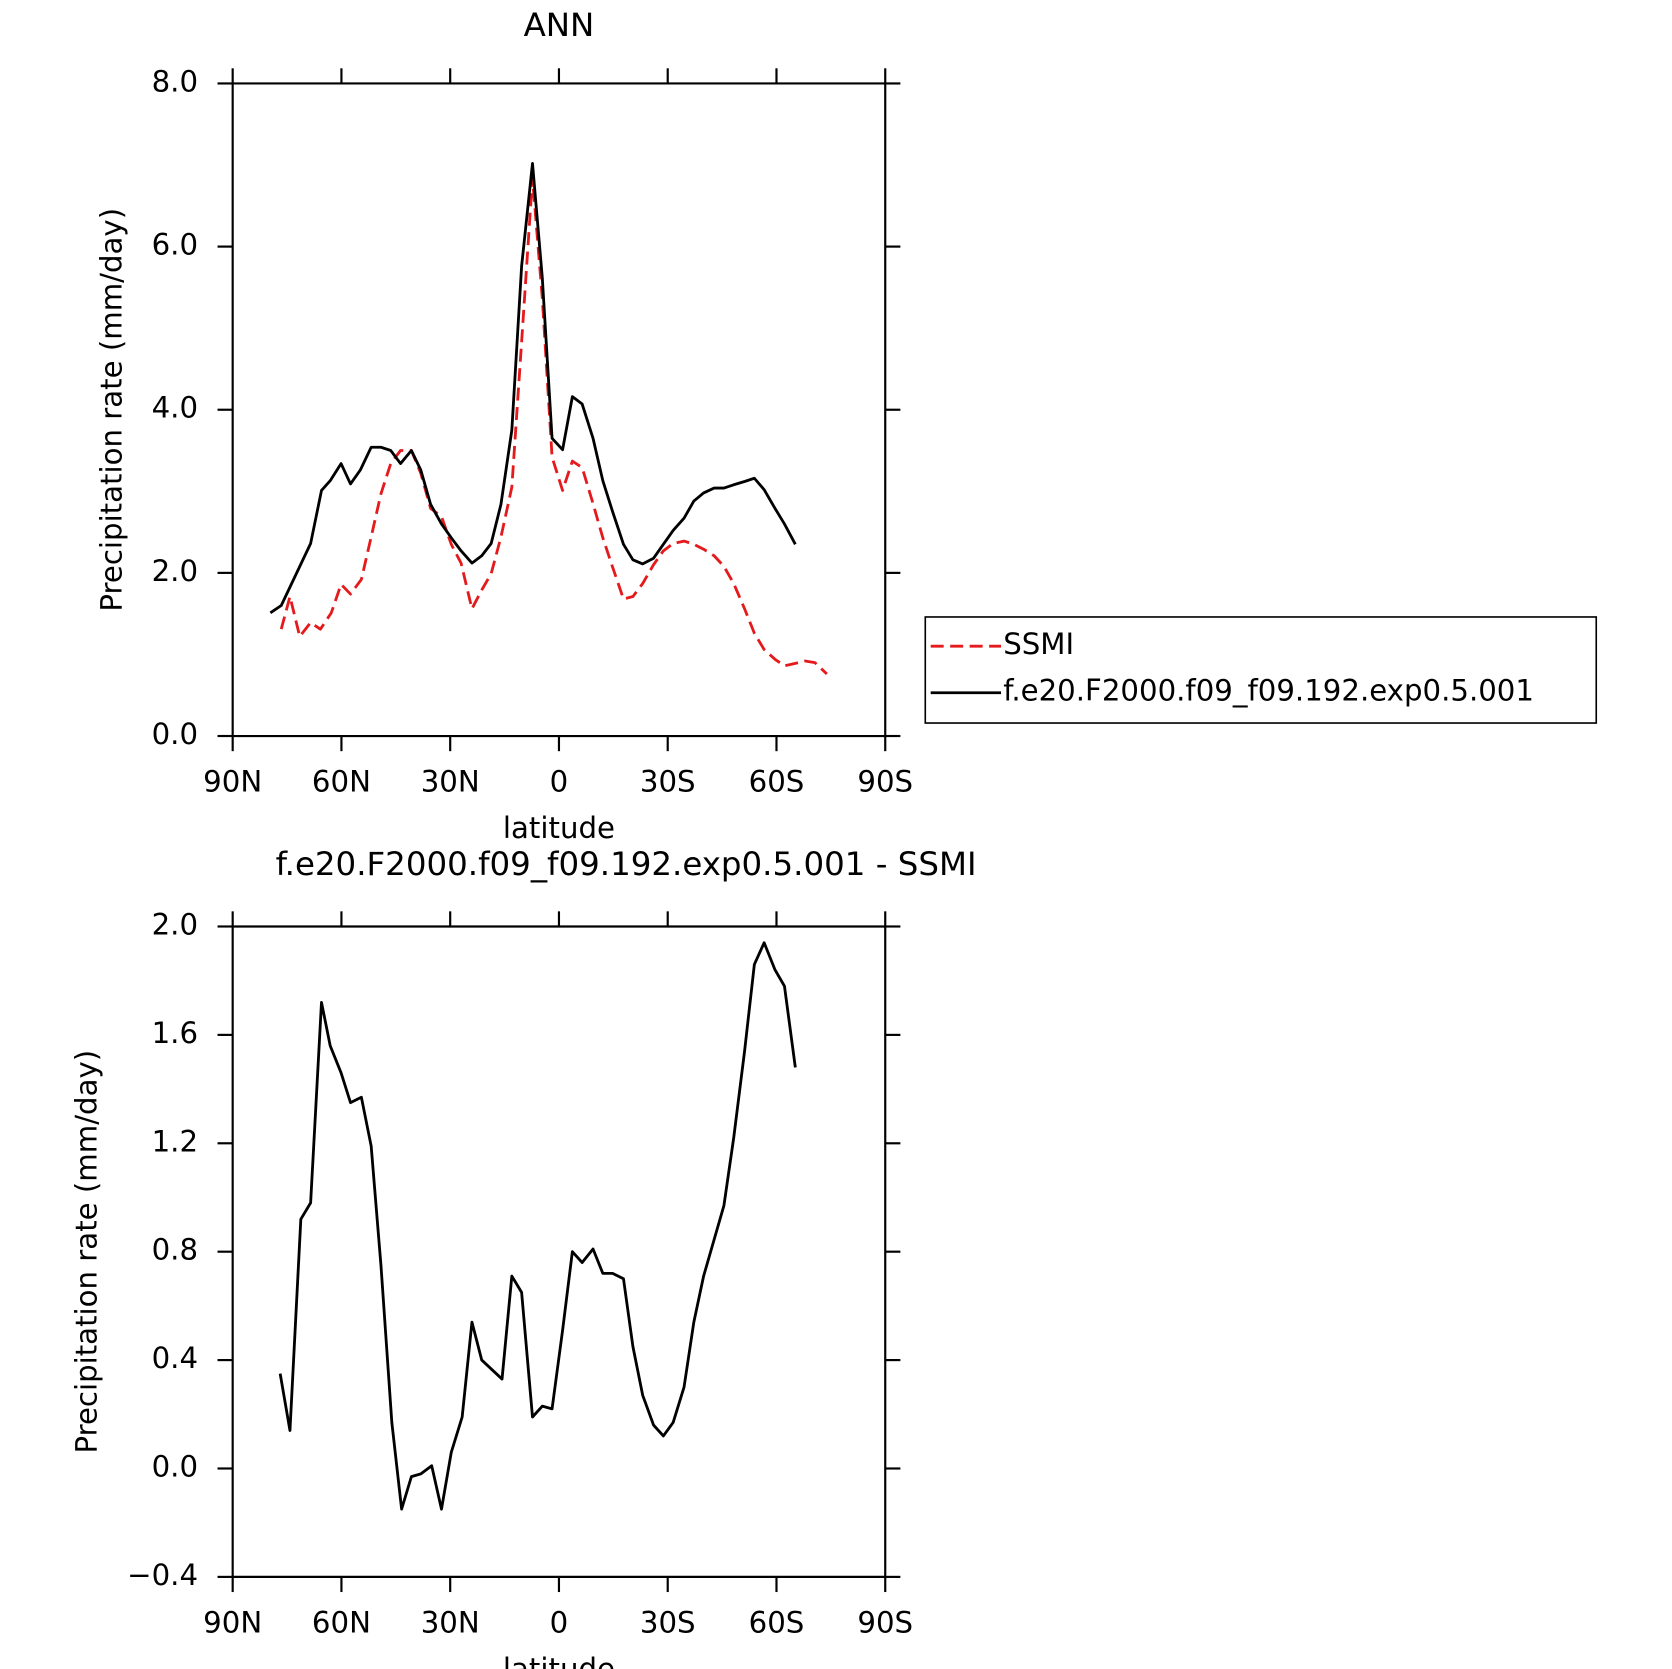 The image size is (1672, 1669). Describe the element at coordinates (162, 1575) in the screenshot. I see `y-tick-label: −0.4` at that location.